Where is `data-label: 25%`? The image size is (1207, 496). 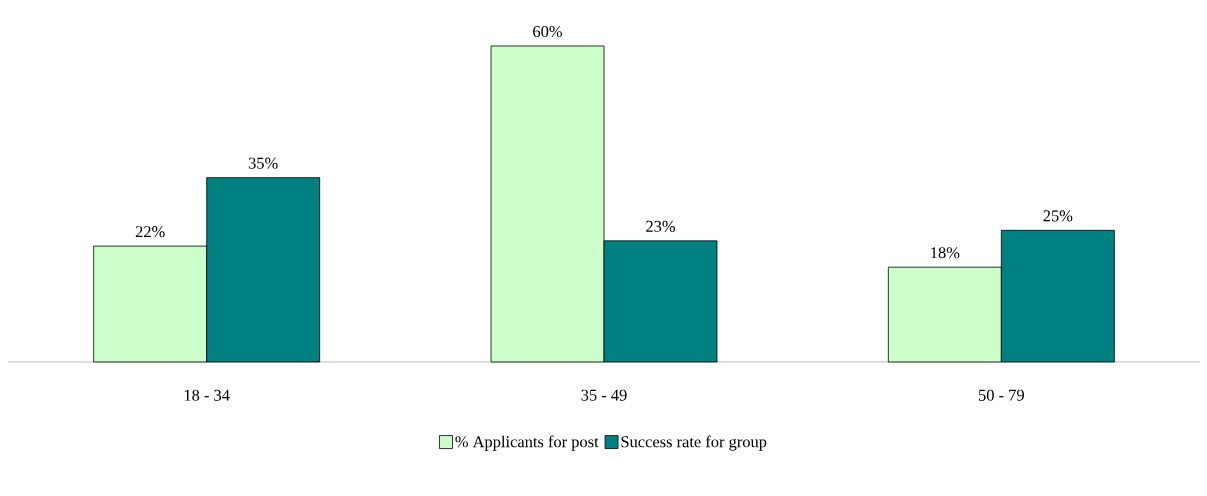 data-label: 25% is located at coordinates (1058, 216).